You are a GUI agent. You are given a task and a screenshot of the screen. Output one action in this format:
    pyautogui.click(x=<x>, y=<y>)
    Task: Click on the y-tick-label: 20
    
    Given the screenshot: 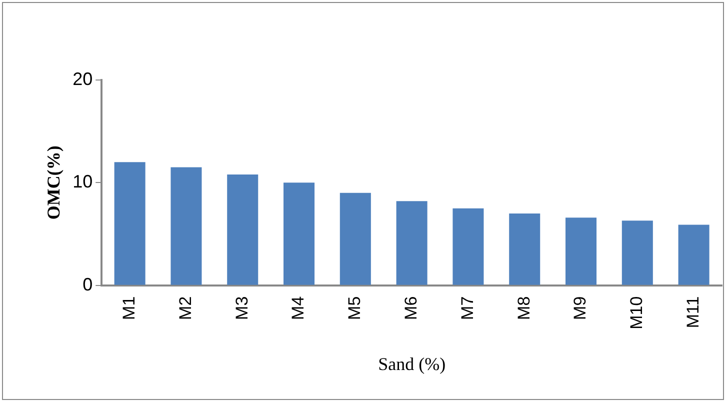 What is the action you would take?
    pyautogui.click(x=82, y=78)
    